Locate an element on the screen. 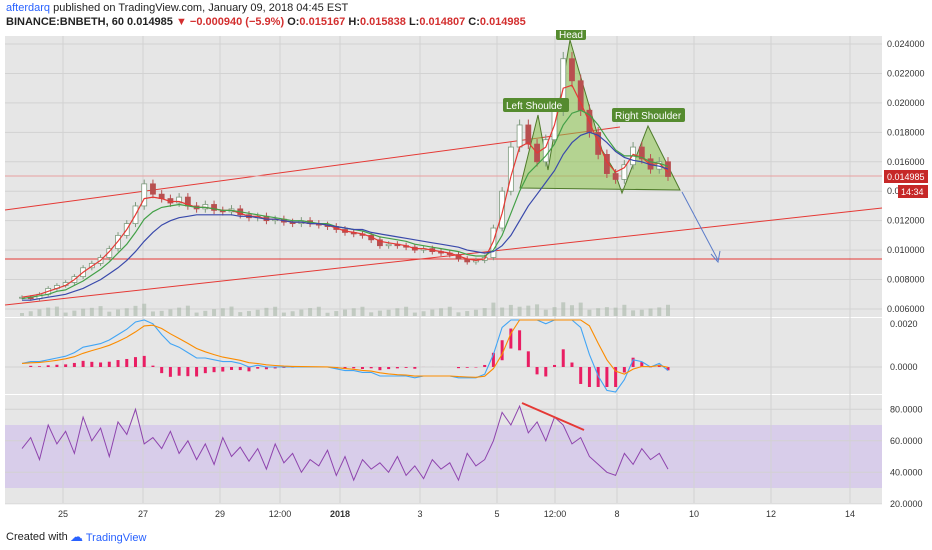 The height and width of the screenshot is (550, 932). last-price-tag-text: 0.014985 is located at coordinates (906, 177).